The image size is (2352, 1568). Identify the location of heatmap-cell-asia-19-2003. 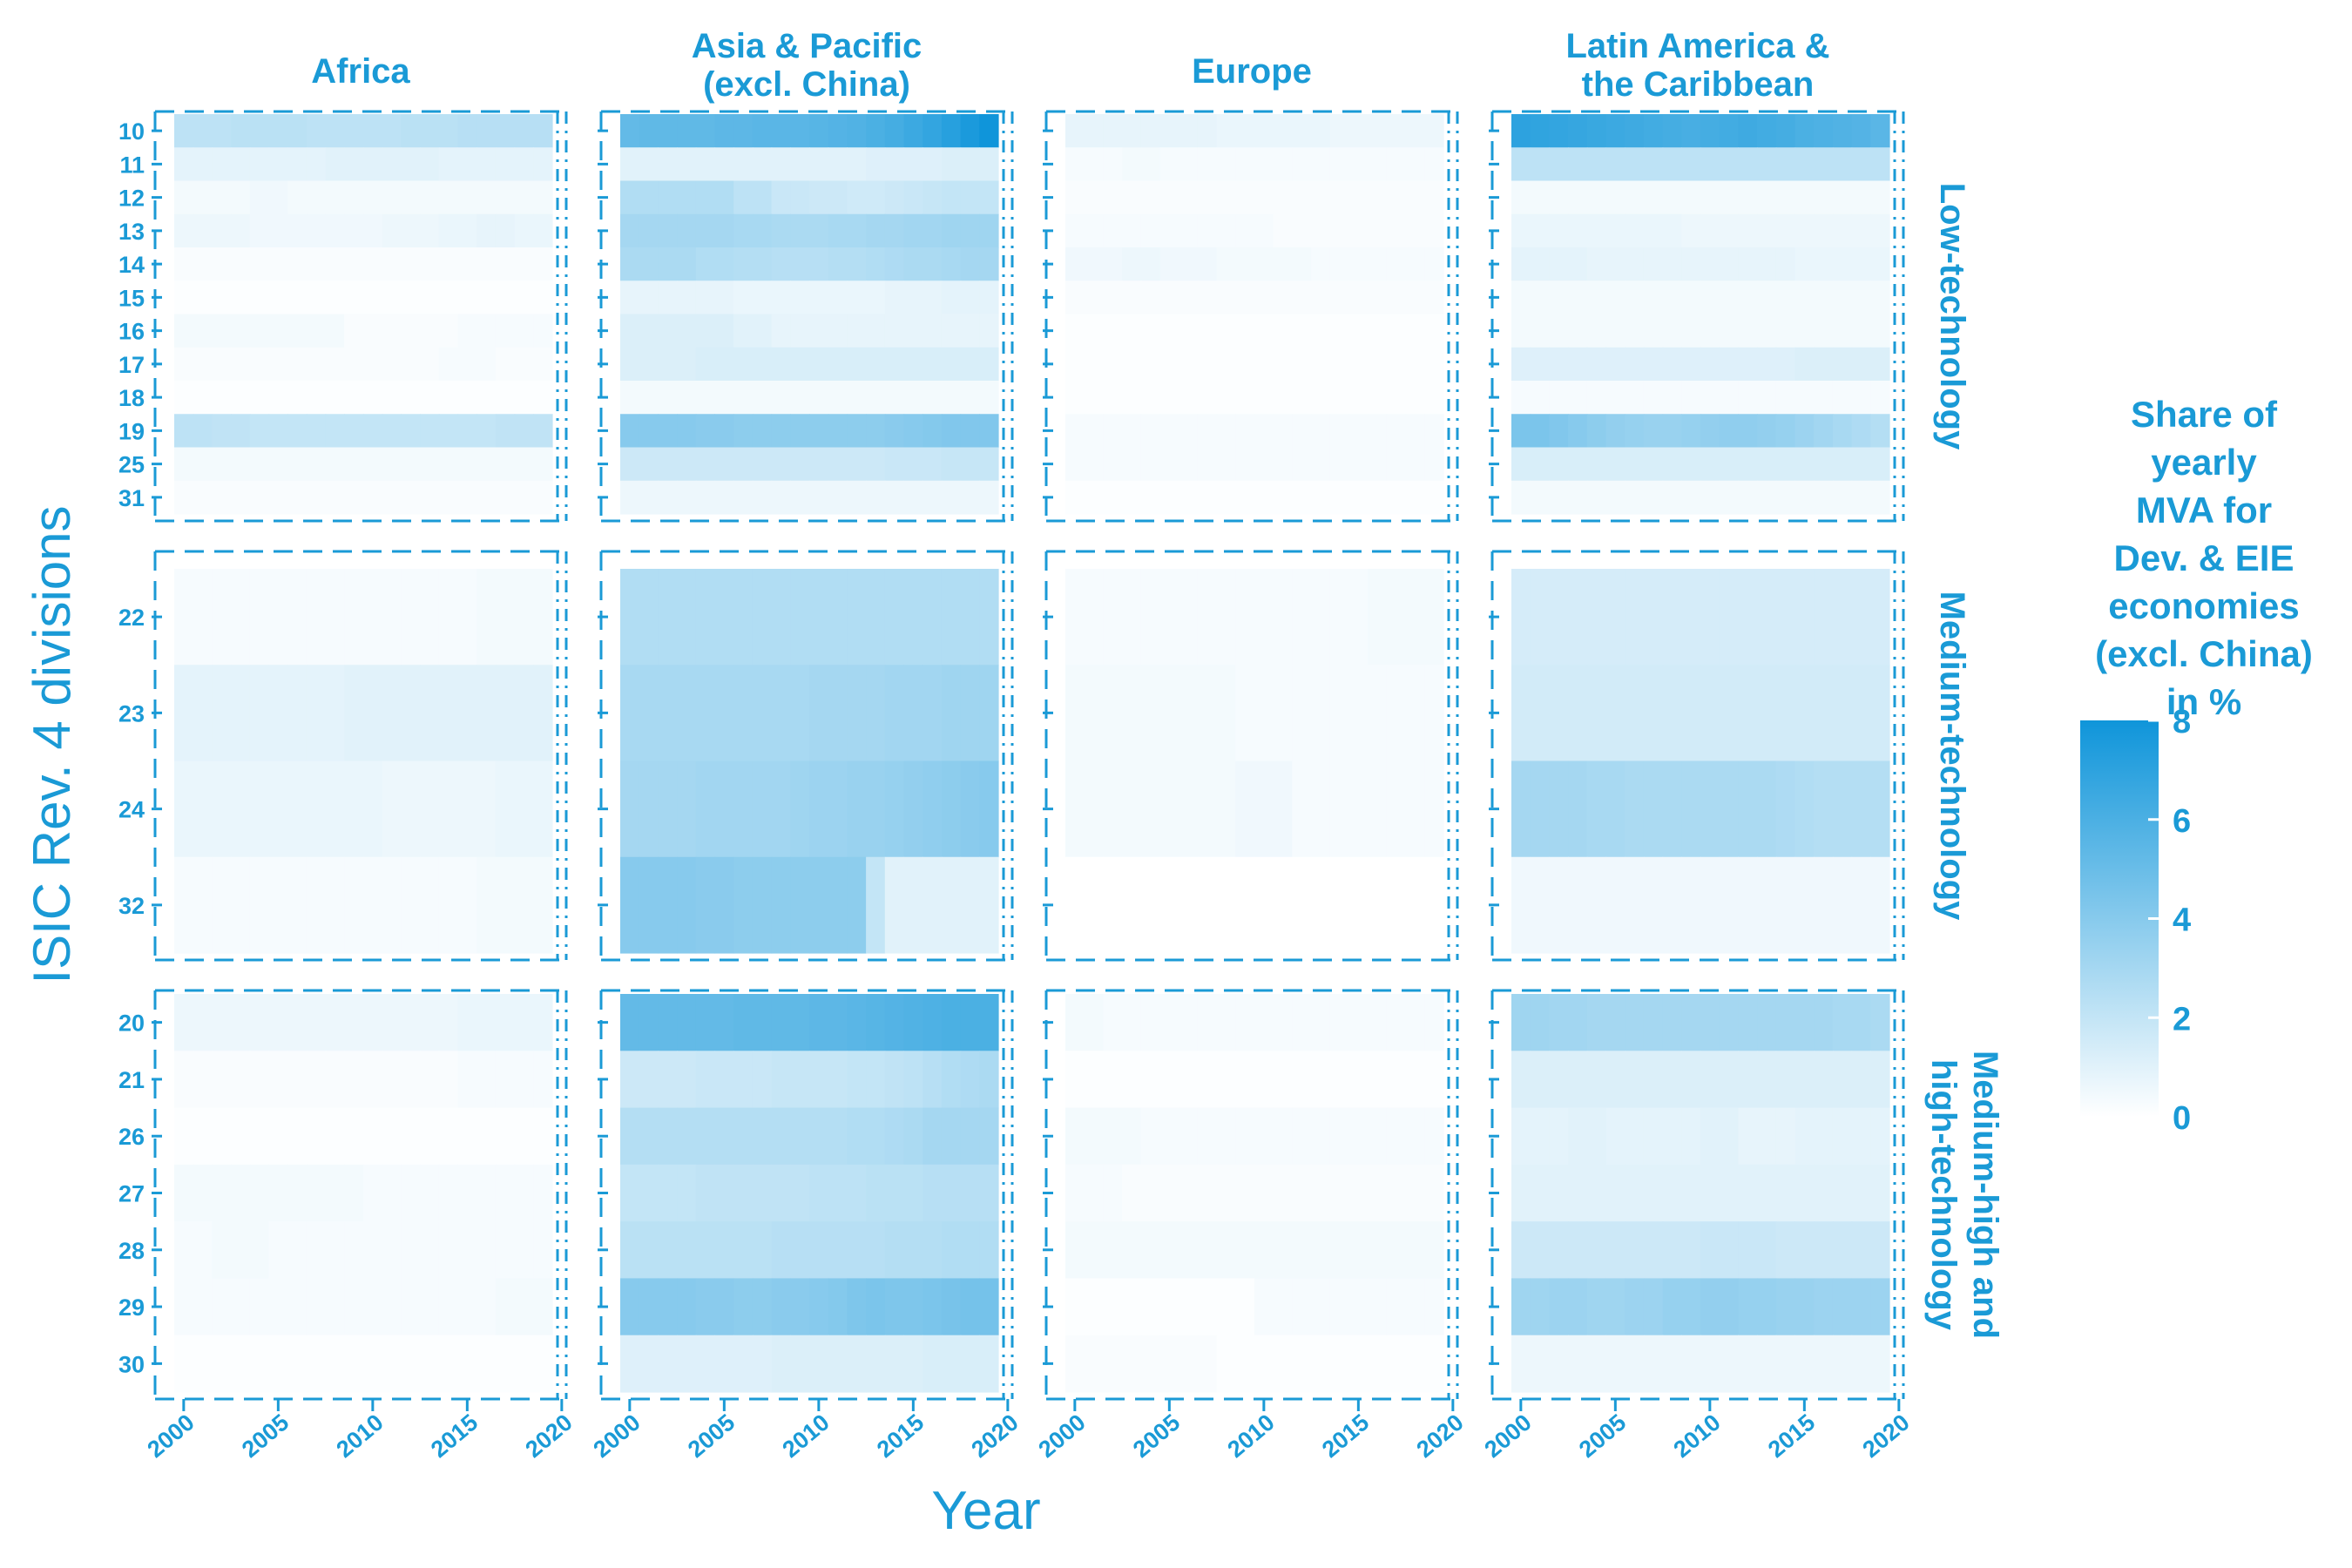
(687, 432).